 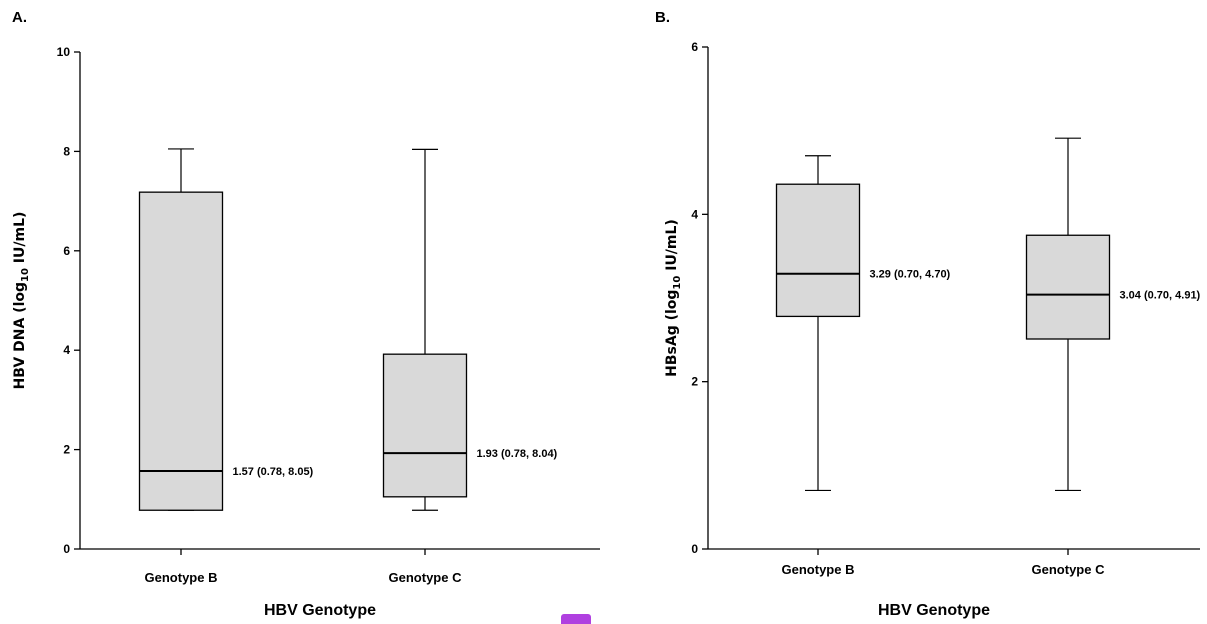 What do you see at coordinates (226, 366) in the screenshot?
I see `box-1: Genotype B 1.57 (0.78, 8.05)` at bounding box center [226, 366].